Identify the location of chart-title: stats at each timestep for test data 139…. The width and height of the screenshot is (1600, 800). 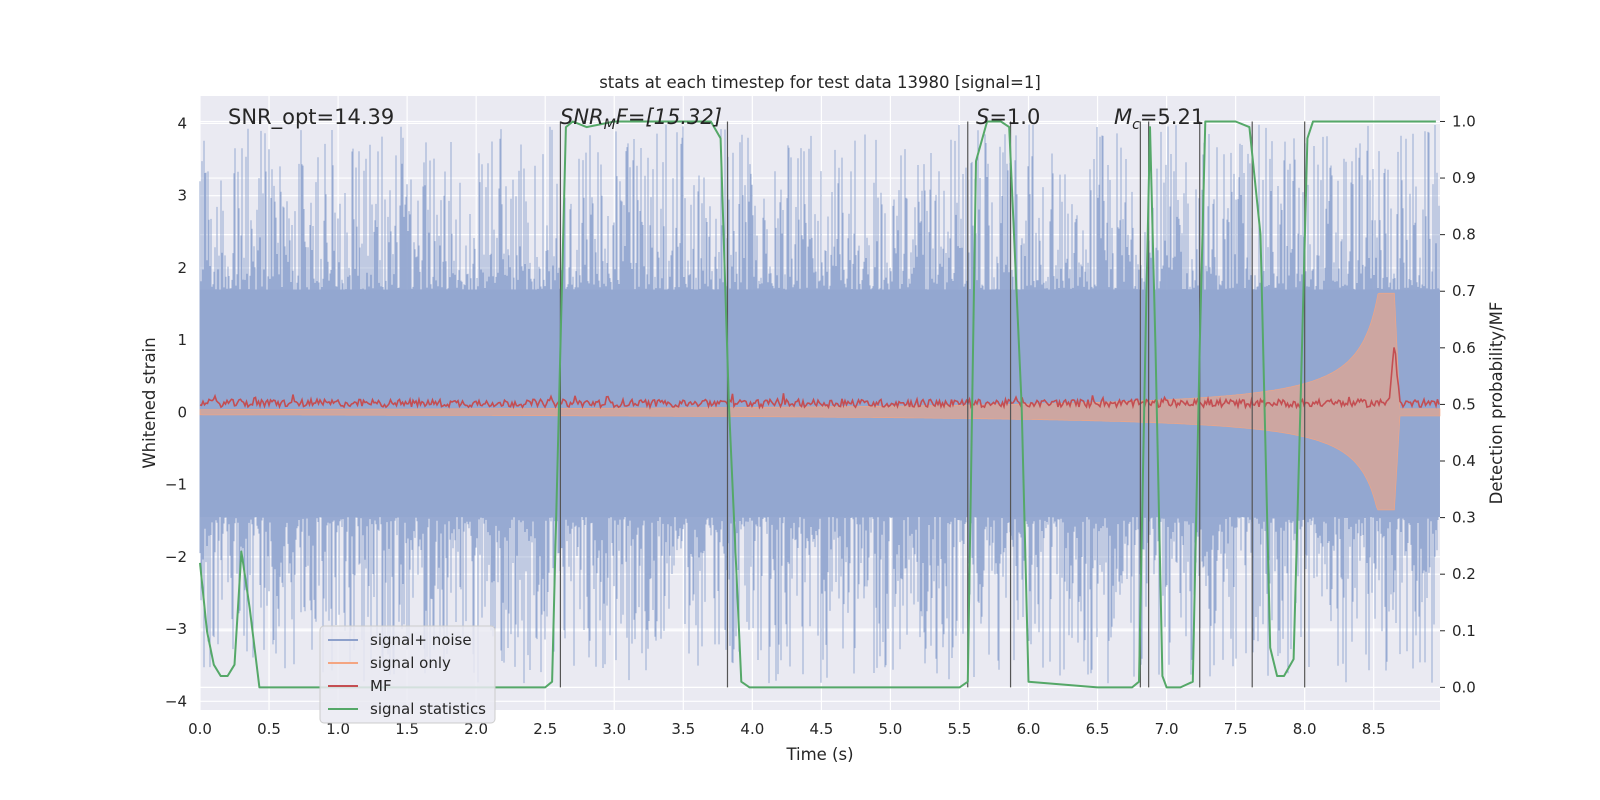
(820, 82).